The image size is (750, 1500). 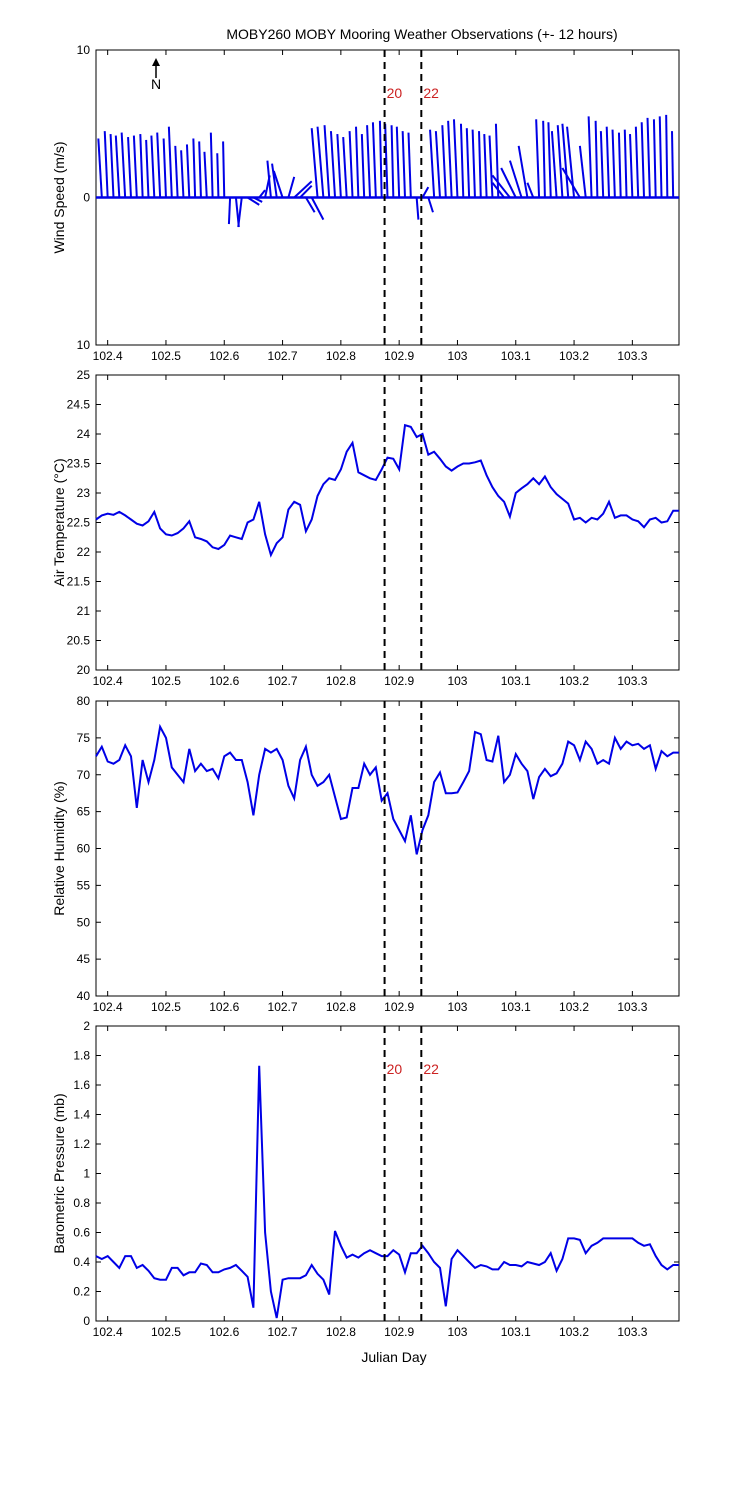 I want to click on y-tick-label: 0.2, so click(x=81, y=1292).